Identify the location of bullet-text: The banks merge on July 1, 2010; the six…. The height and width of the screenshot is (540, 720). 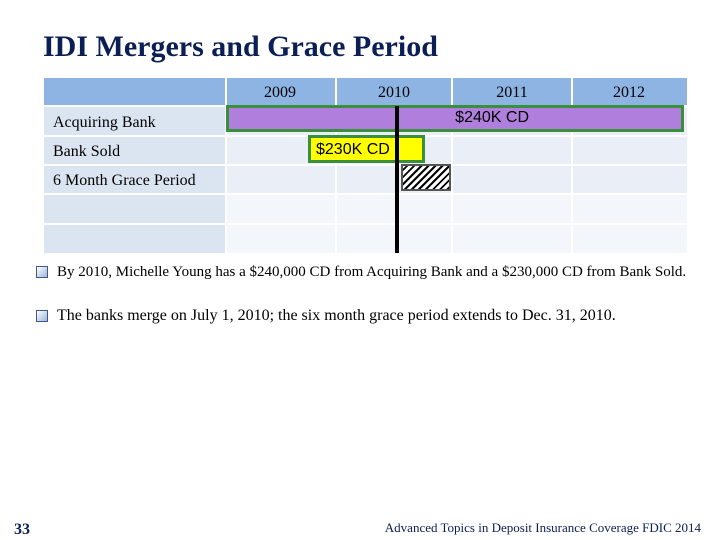
(336, 315).